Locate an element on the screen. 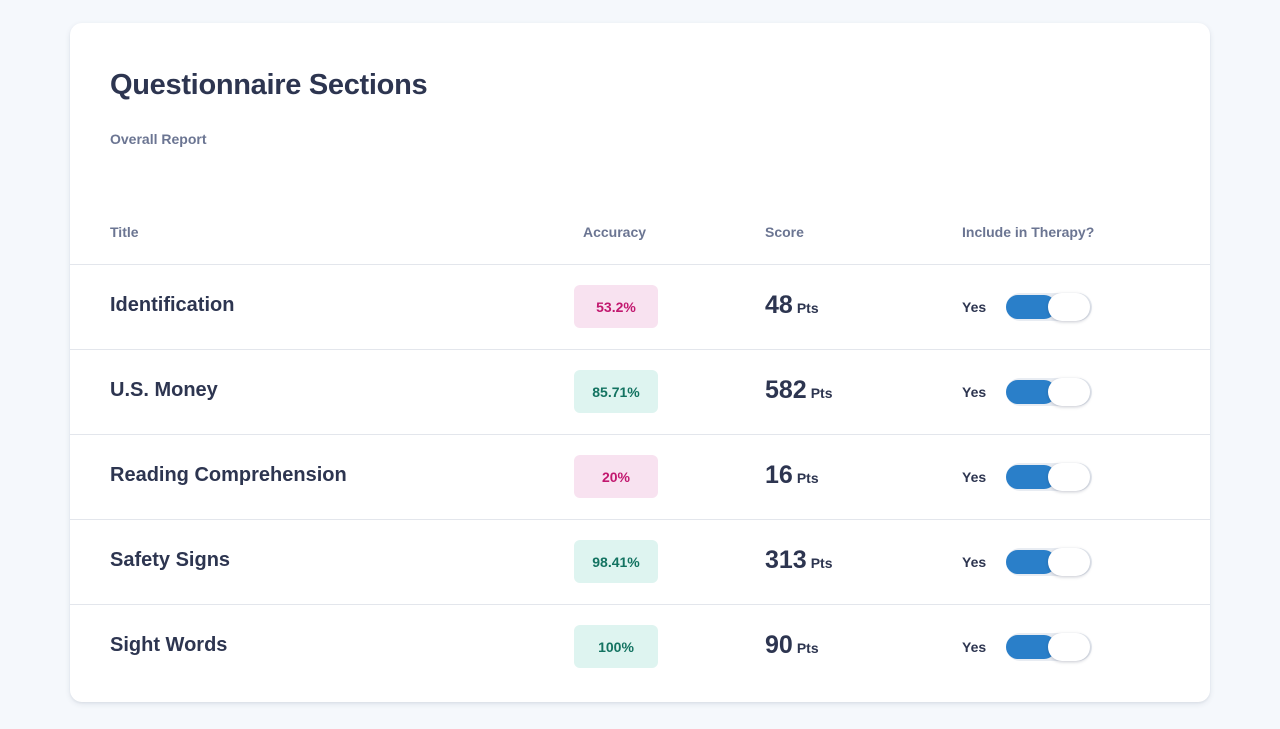  section-title: Identification is located at coordinates (172, 305).